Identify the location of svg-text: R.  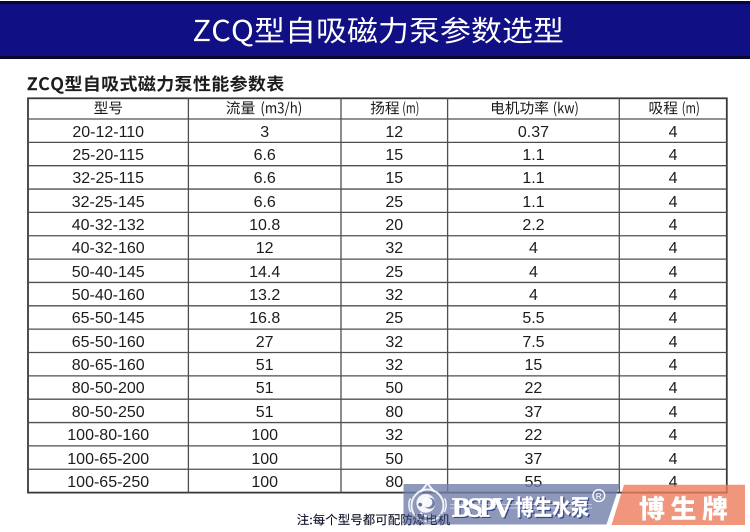
(599, 496).